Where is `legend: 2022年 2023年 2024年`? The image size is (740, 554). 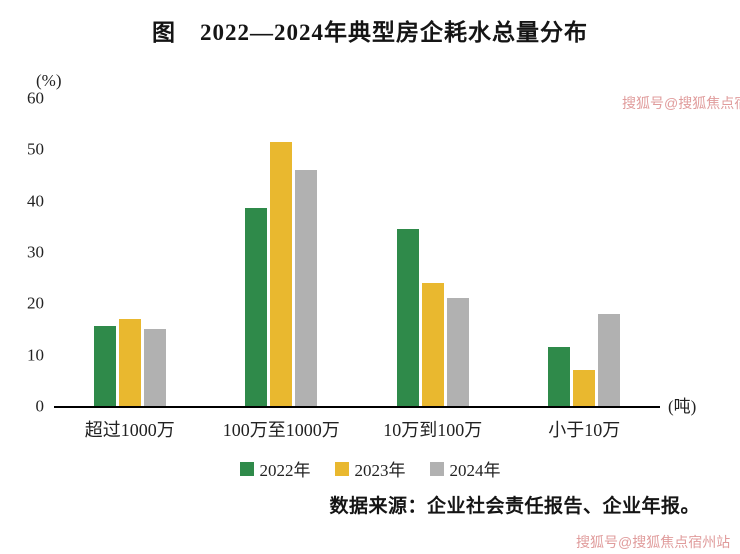 legend: 2022年 2023年 2024年 is located at coordinates (370, 468).